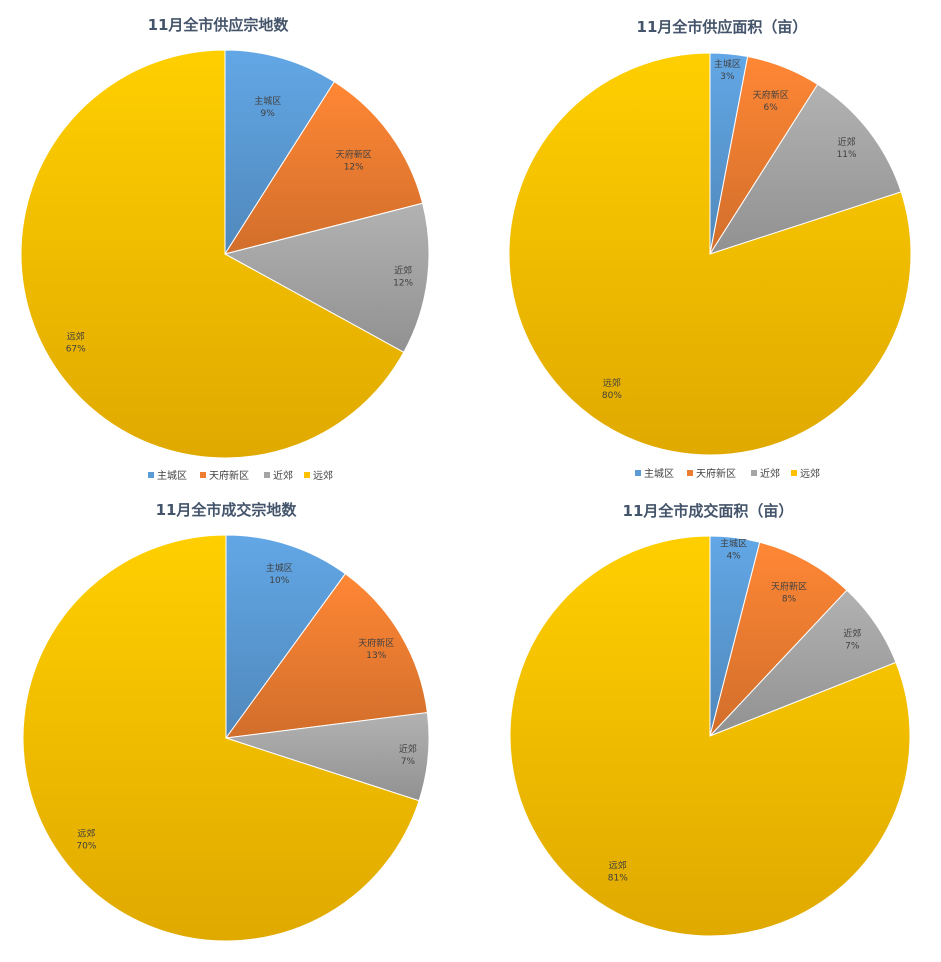  Describe the element at coordinates (771, 108) in the screenshot. I see `slice-label-tianfu-new-area-percent: 6%` at that location.